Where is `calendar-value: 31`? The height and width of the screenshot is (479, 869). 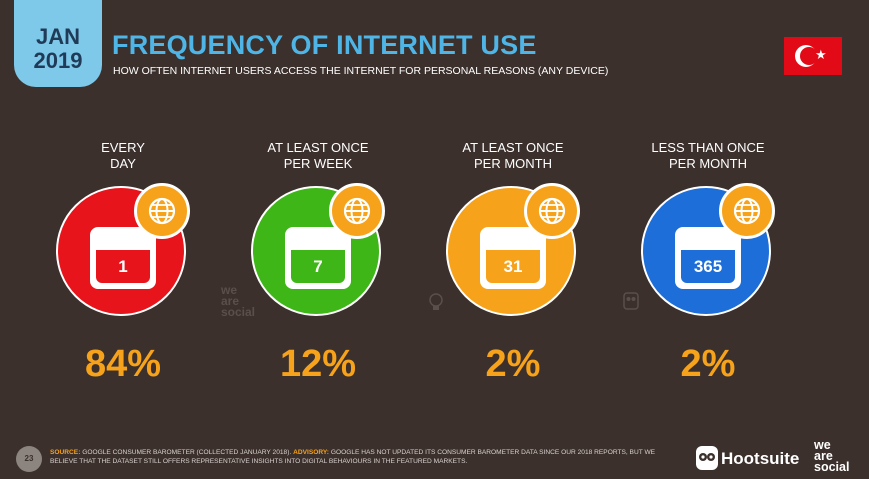
calendar-value: 31 is located at coordinates (513, 266).